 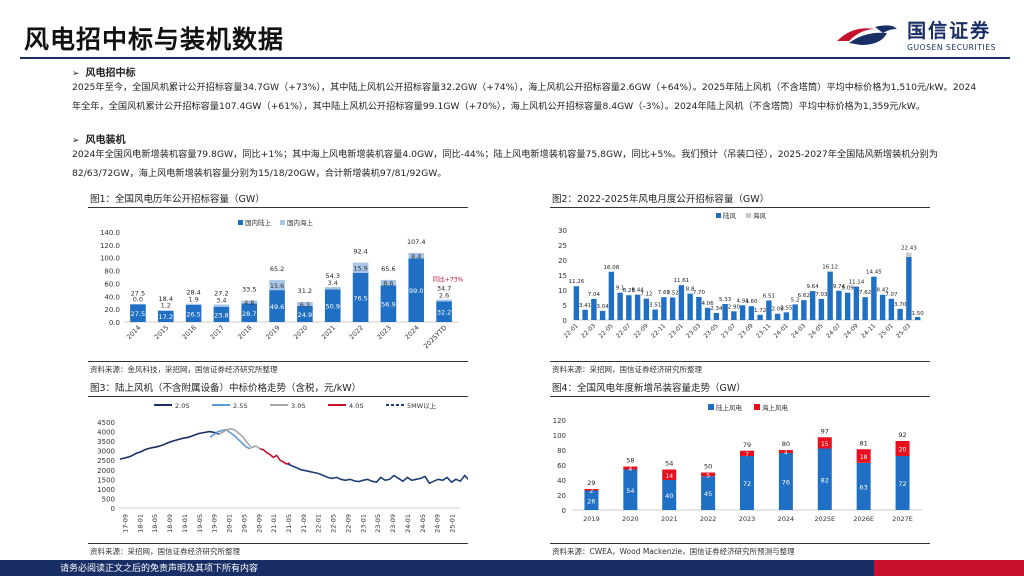 I want to click on x-tick-label: 22-03, so click(x=588, y=330).